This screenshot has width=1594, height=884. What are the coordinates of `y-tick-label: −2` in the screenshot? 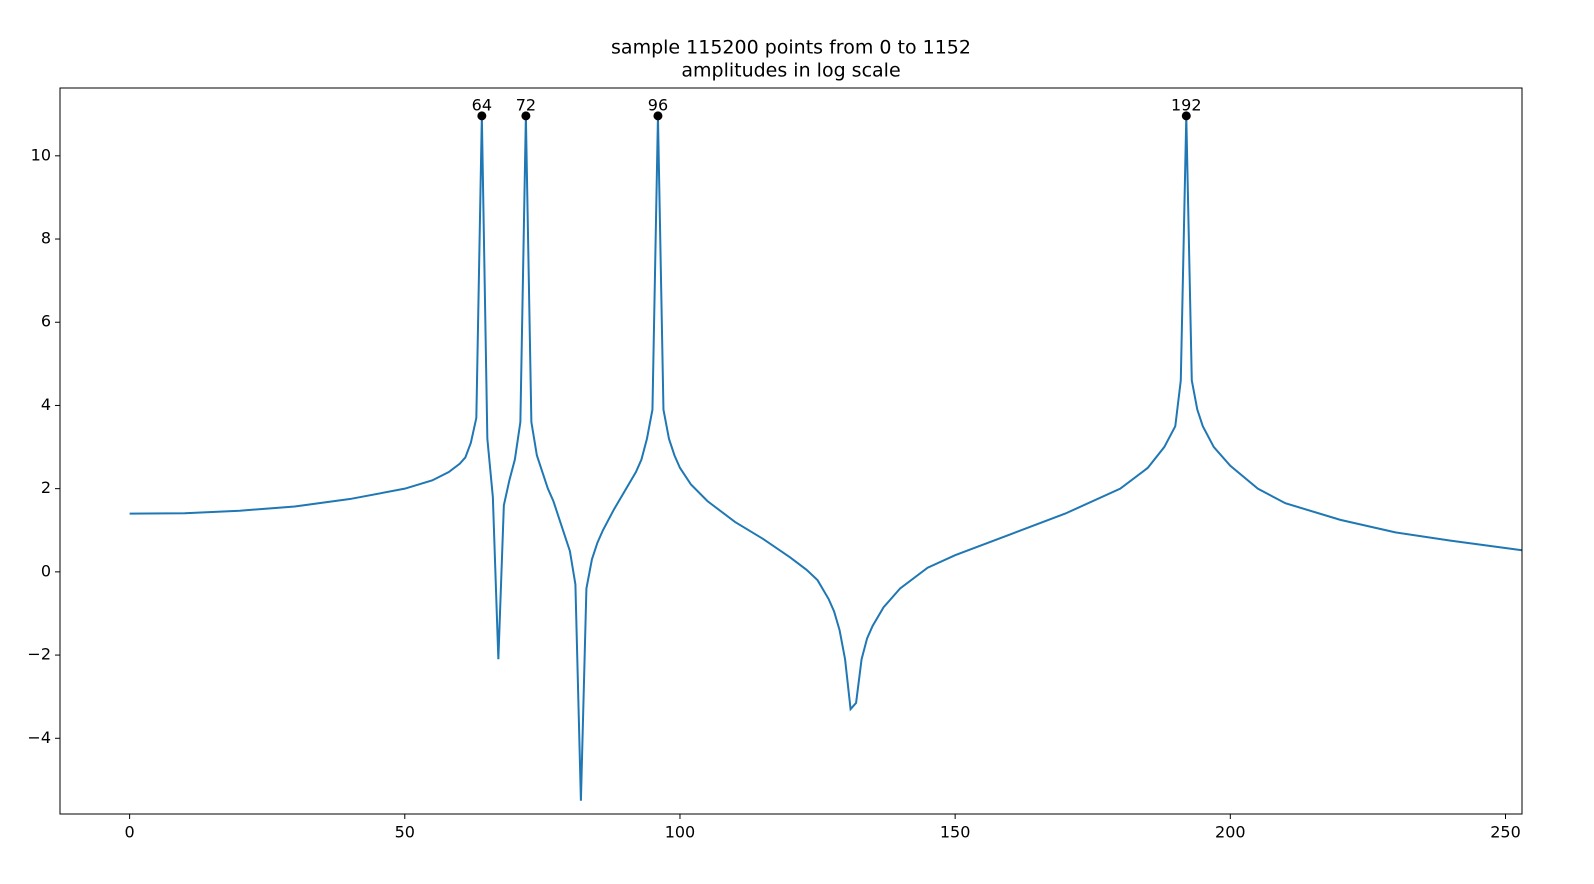 It's located at (39, 654).